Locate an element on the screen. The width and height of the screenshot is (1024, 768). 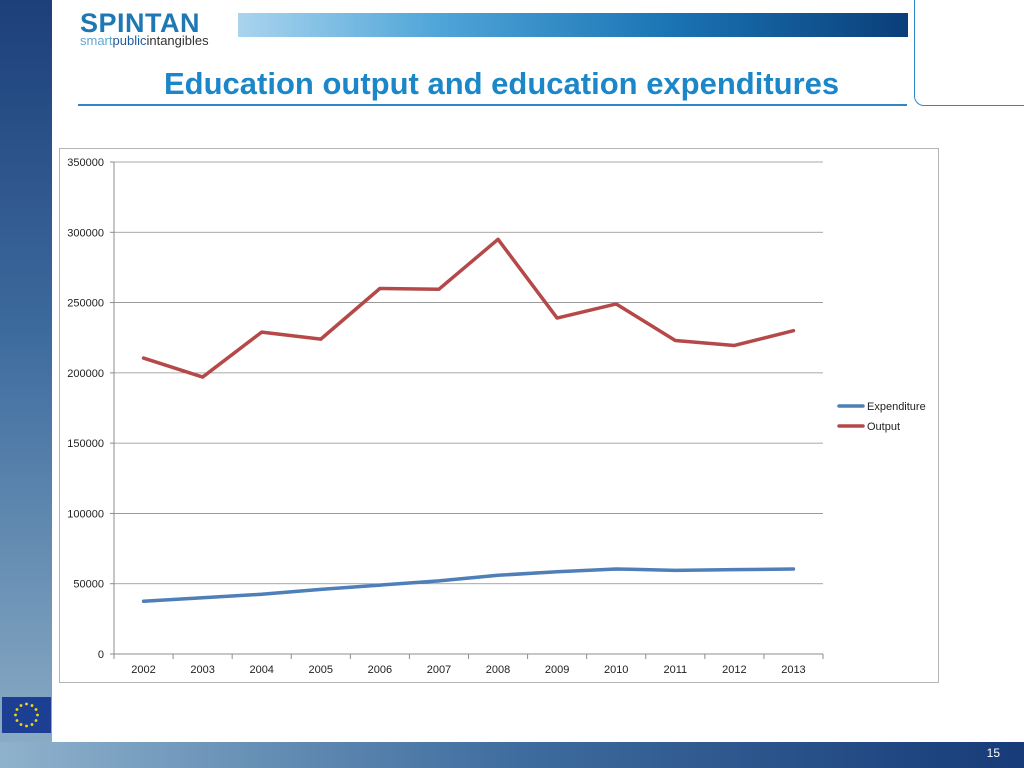
y-tick-label: 100000 is located at coordinates (85, 514).